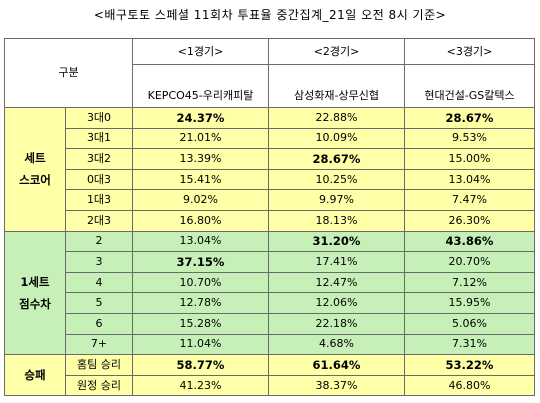  Describe the element at coordinates (200, 159) in the screenshot. I see `vote-rate-cell: 13.39%` at that location.